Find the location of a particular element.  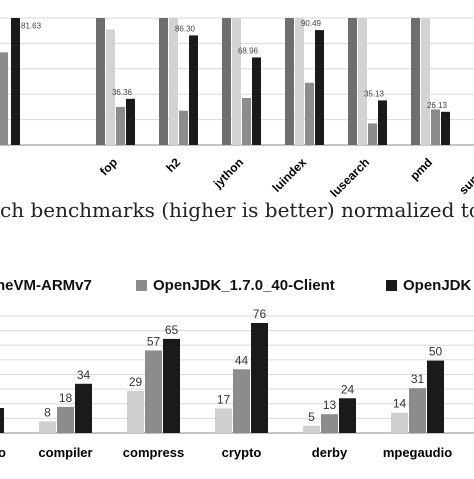

bottom-bar-partial is located at coordinates (2, 420).